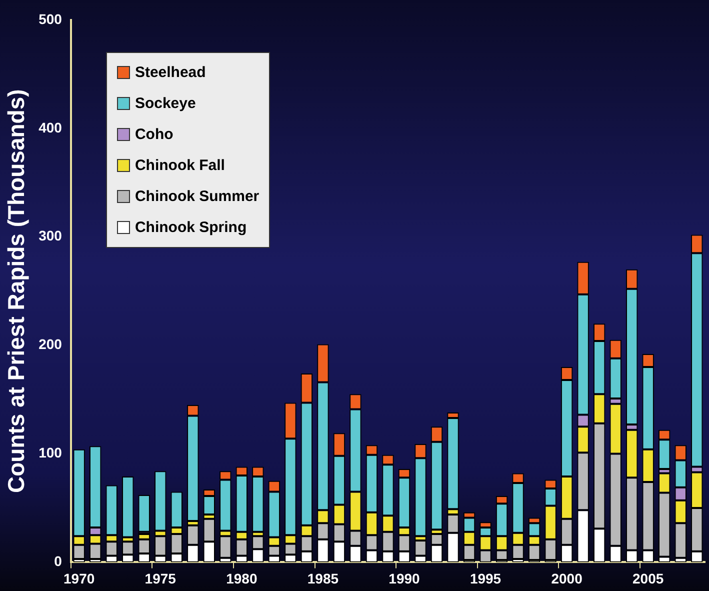 Image resolution: width=709 pixels, height=591 pixels. I want to click on y-tick-label: 0, so click(58, 561).